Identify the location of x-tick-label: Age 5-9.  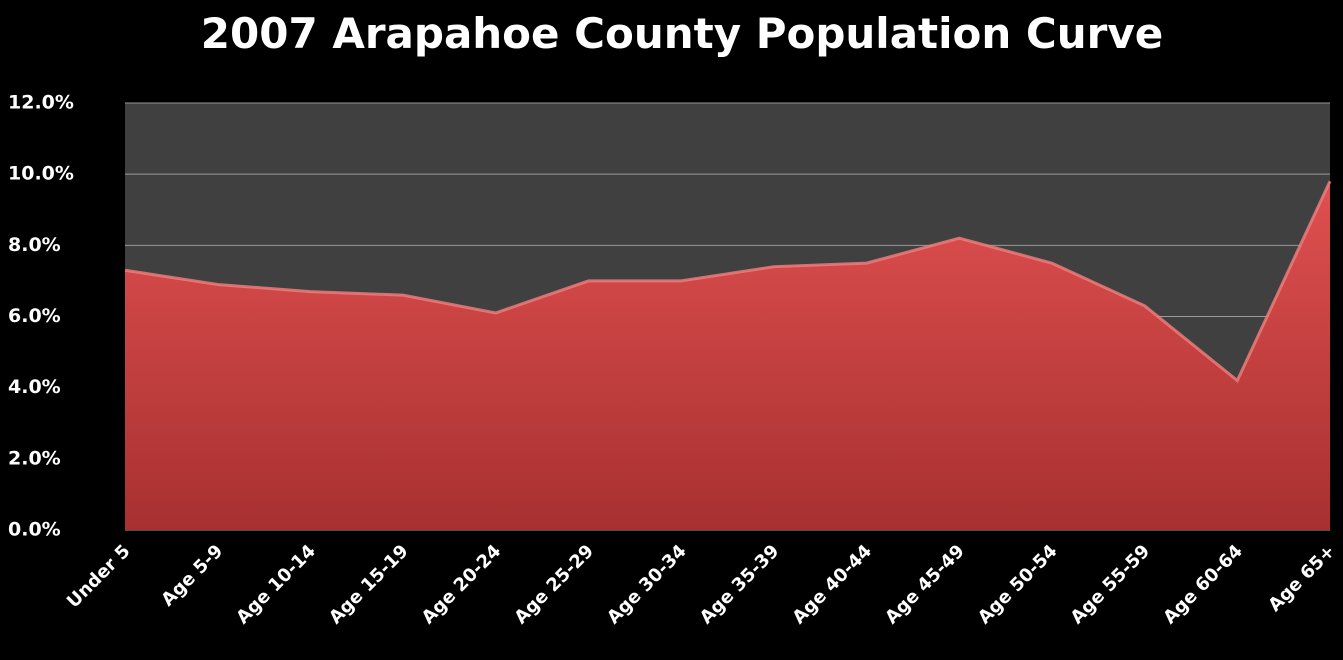
(192, 576).